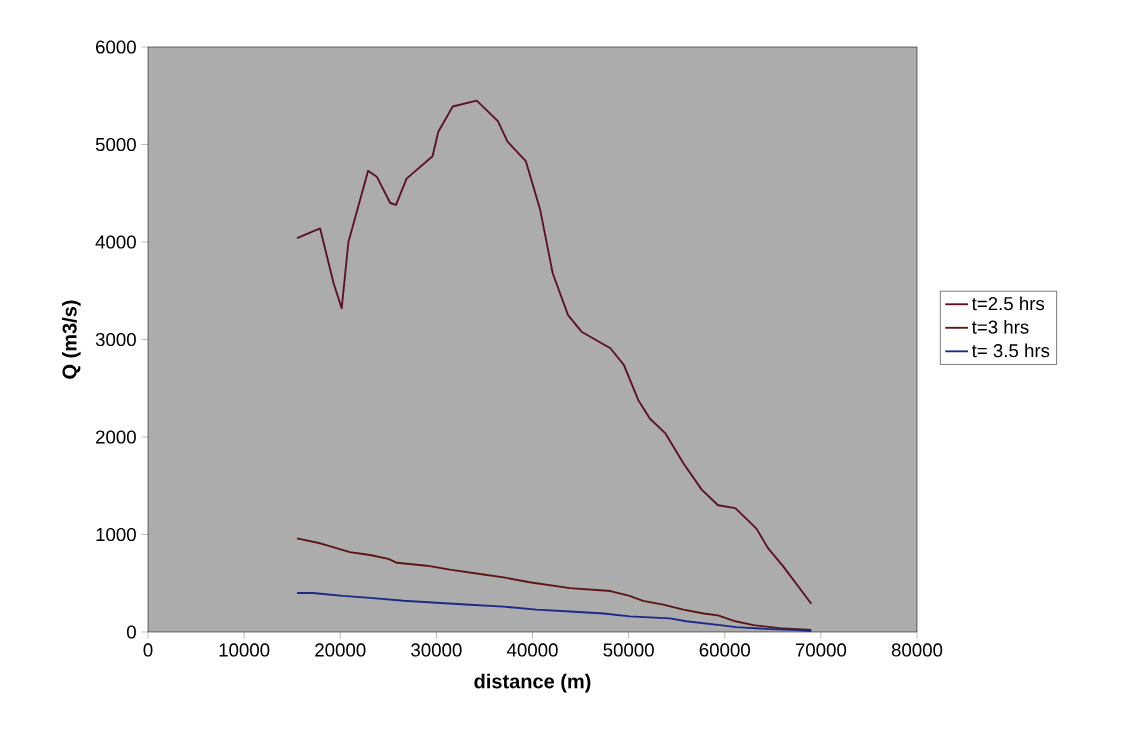 This screenshot has height=754, width=1135. Describe the element at coordinates (116, 437) in the screenshot. I see `y-tick-label: 2000` at that location.